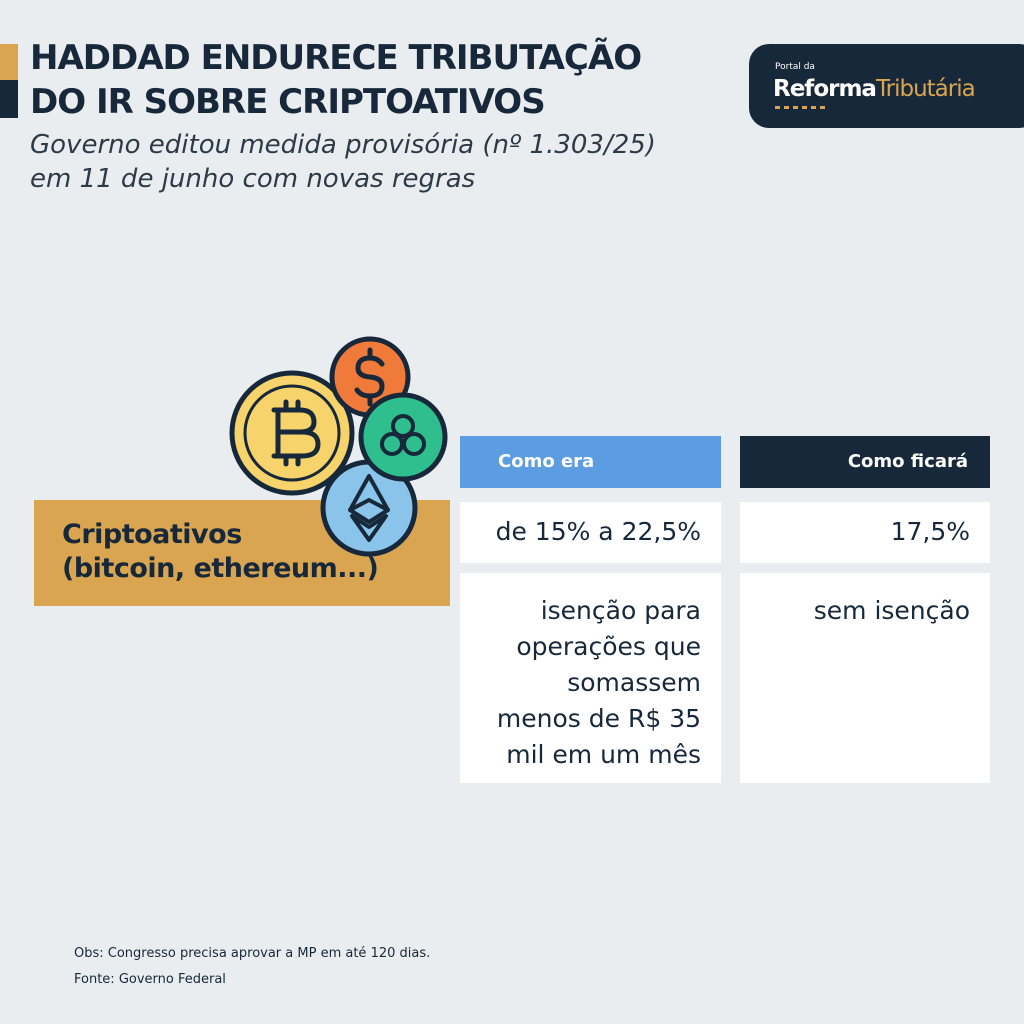  I want to click on topic-label: Criptoativos (bitcoin, ethereum...), so click(220, 552).